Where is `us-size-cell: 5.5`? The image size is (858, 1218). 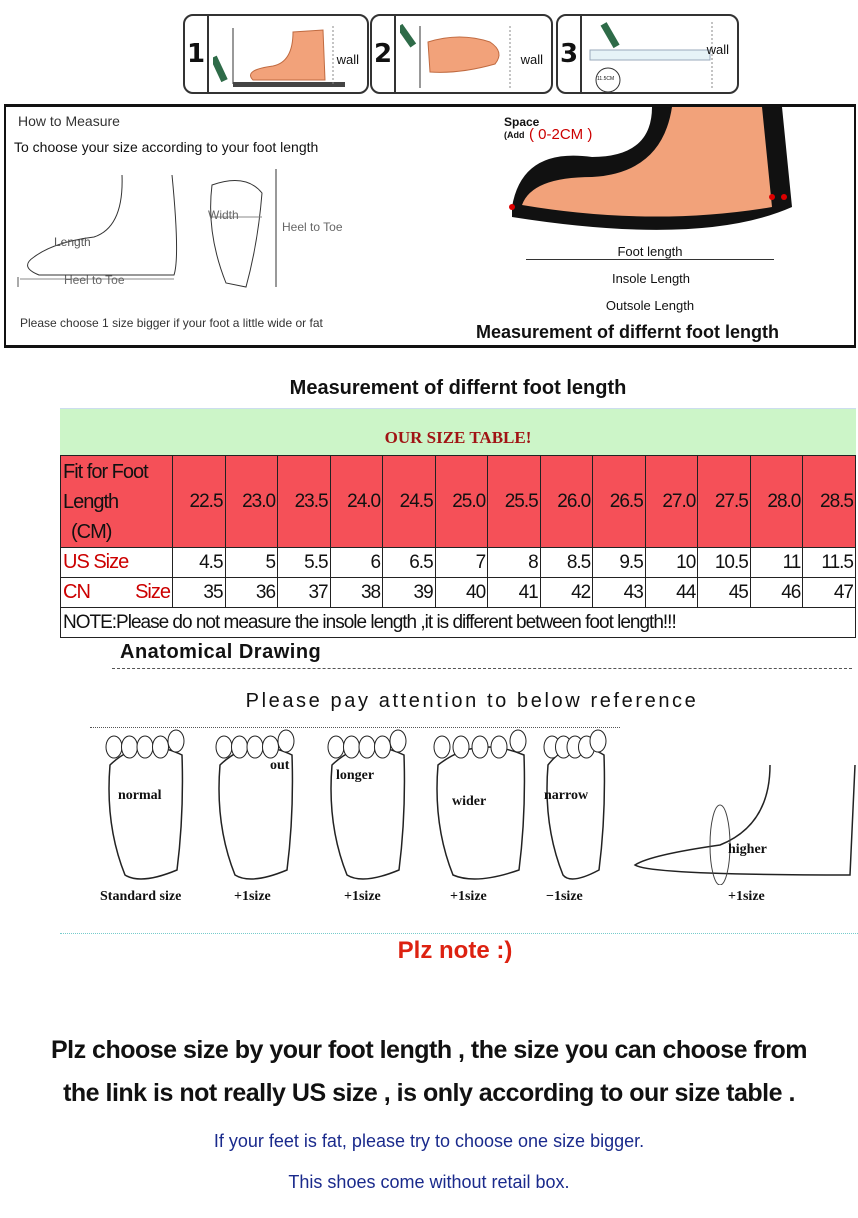
us-size-cell: 5.5 is located at coordinates (304, 562).